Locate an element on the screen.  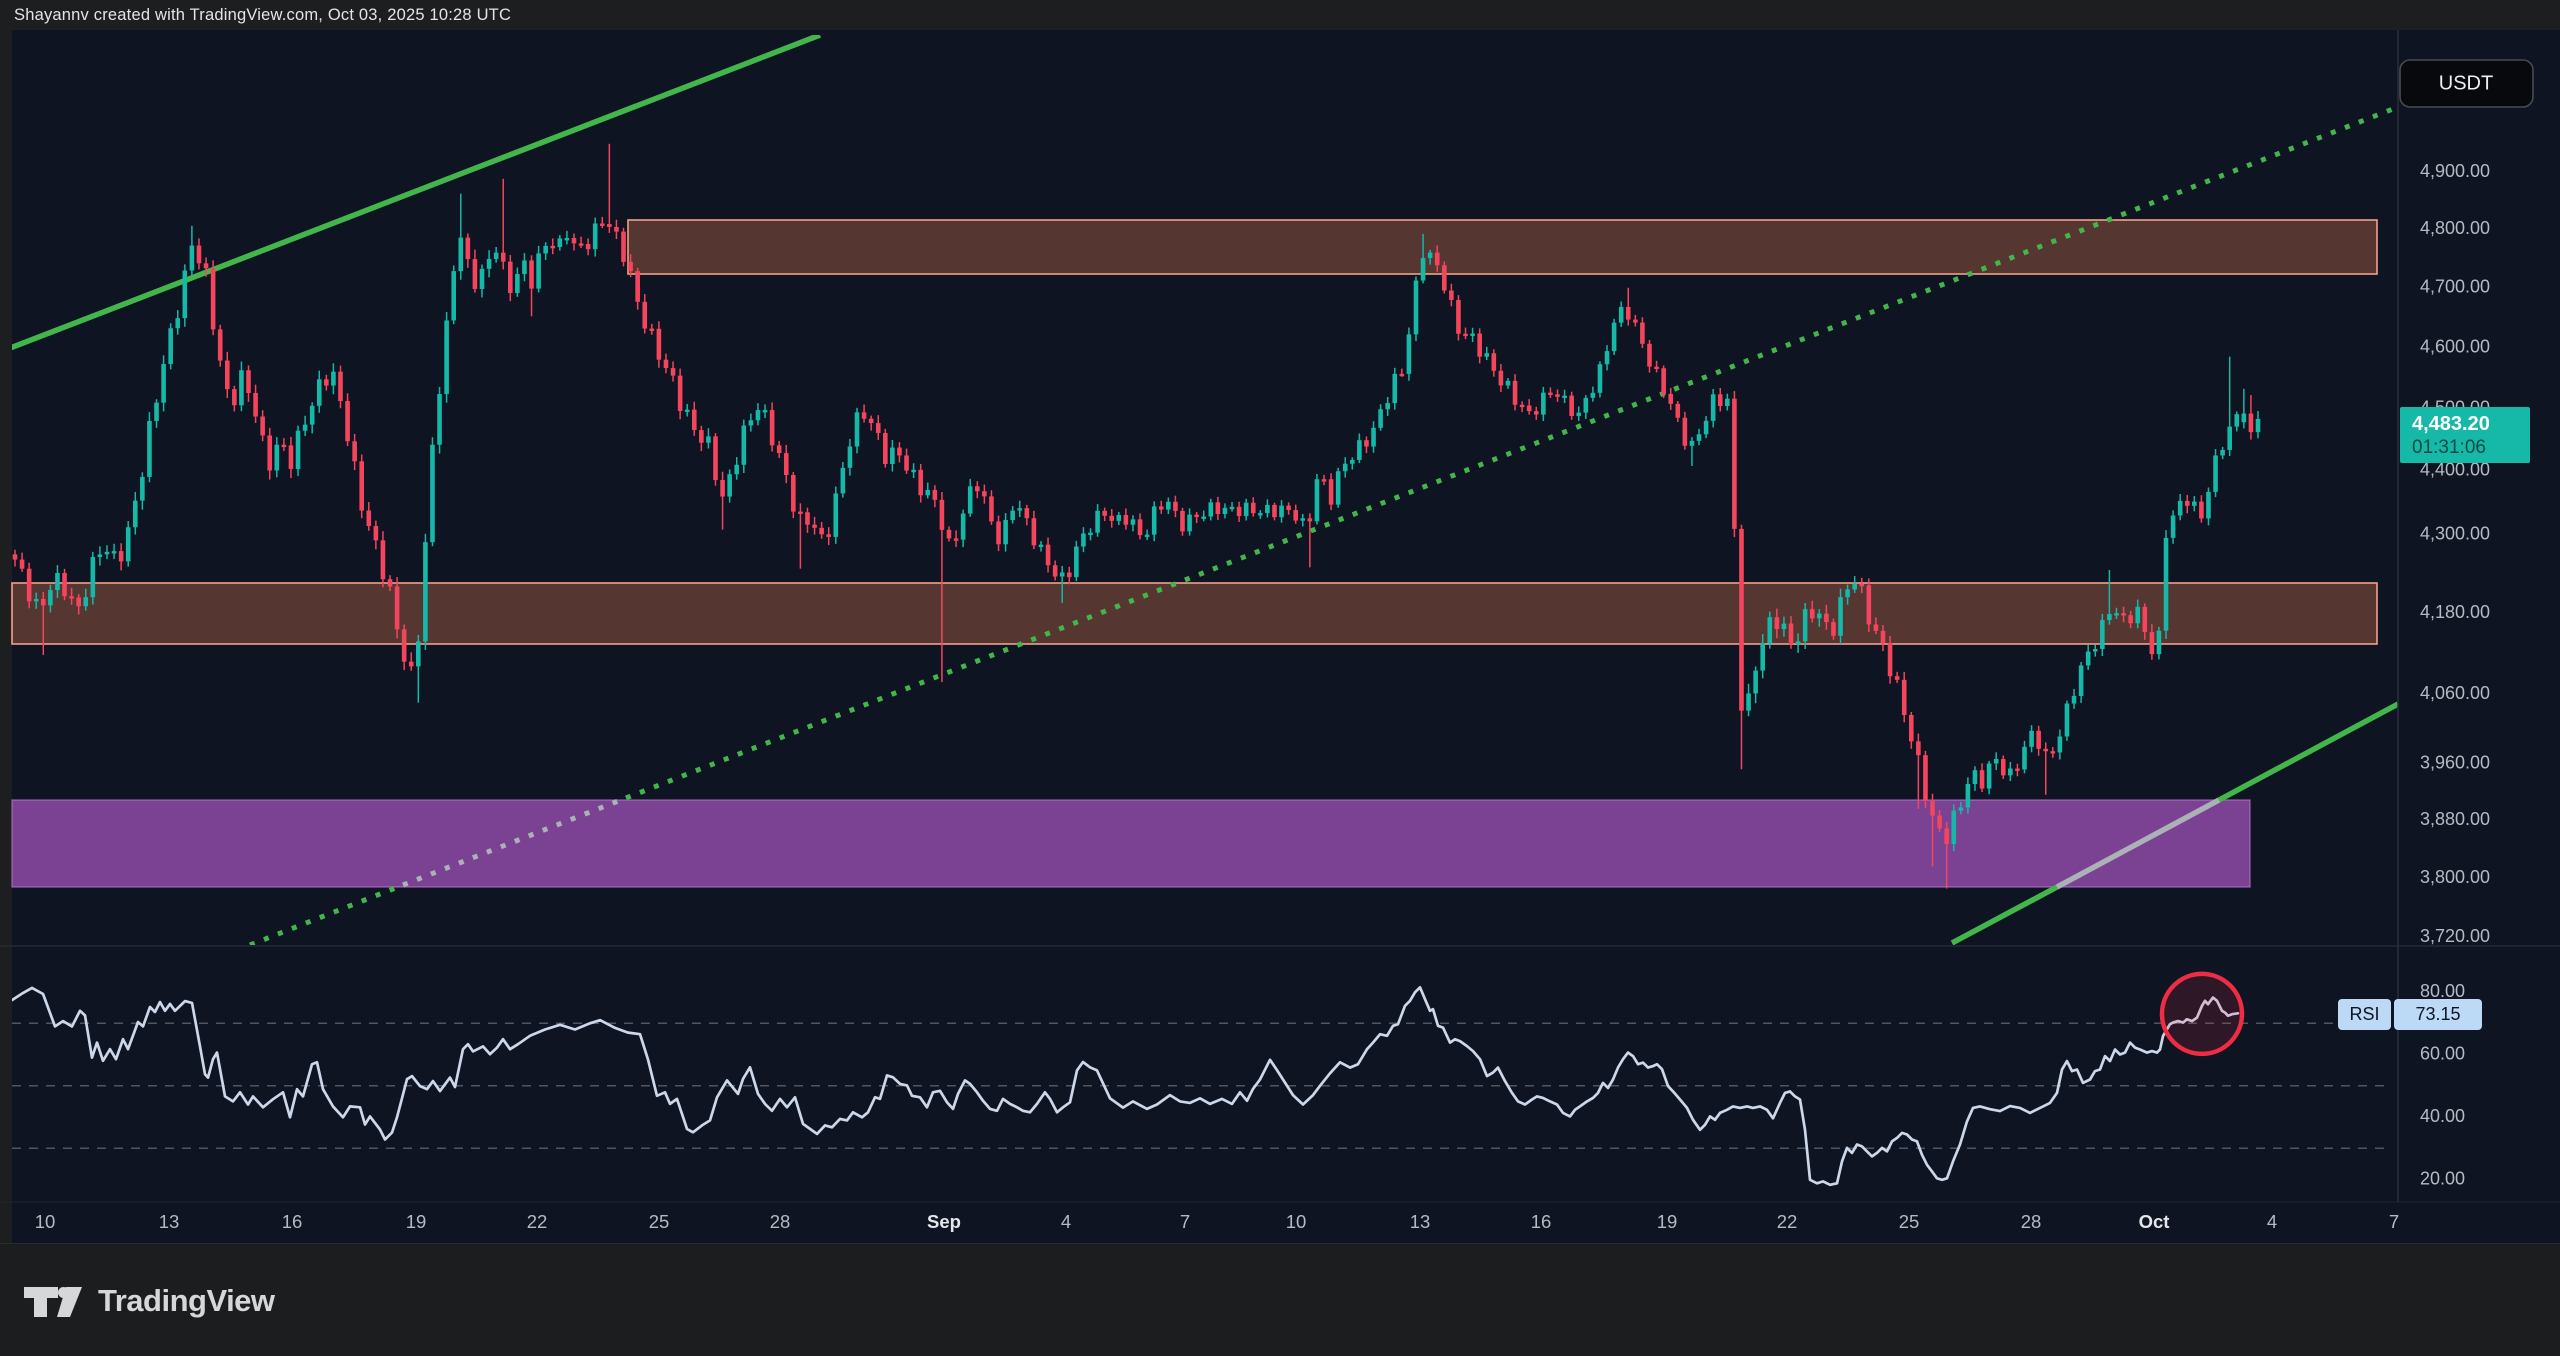
rsi-series is located at coordinates (1126, 1086).